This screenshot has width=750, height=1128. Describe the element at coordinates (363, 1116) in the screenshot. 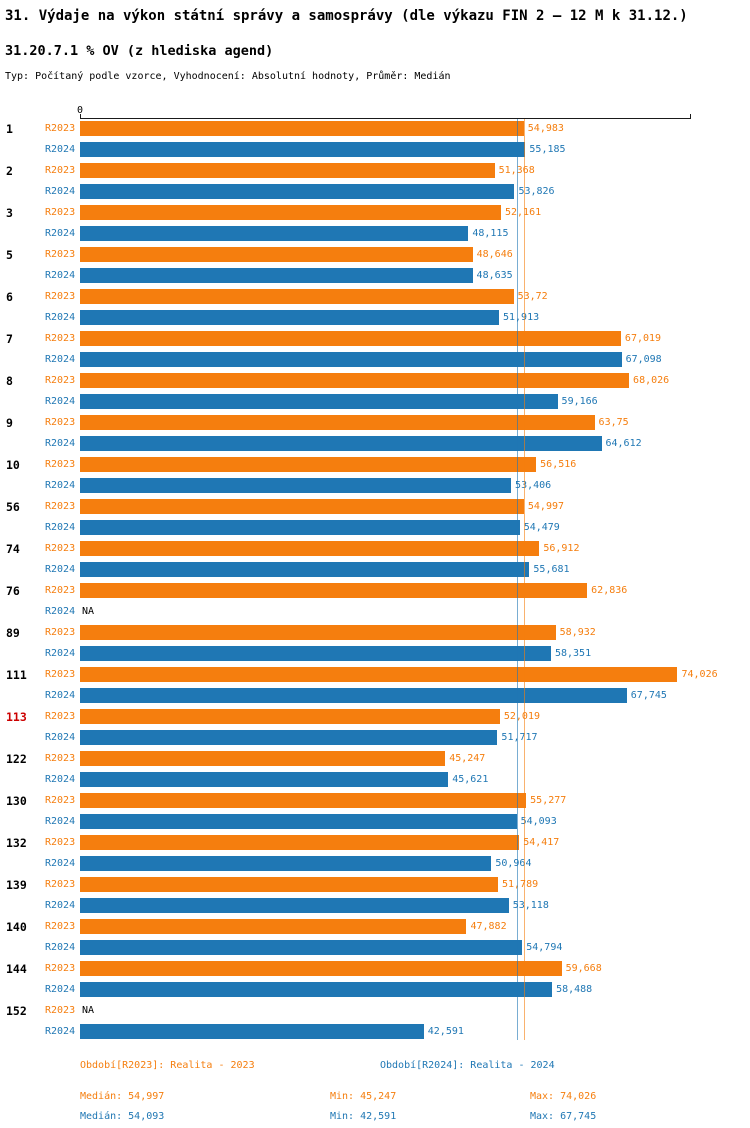

I see `stat-min-r2024: Min: 42,591` at that location.